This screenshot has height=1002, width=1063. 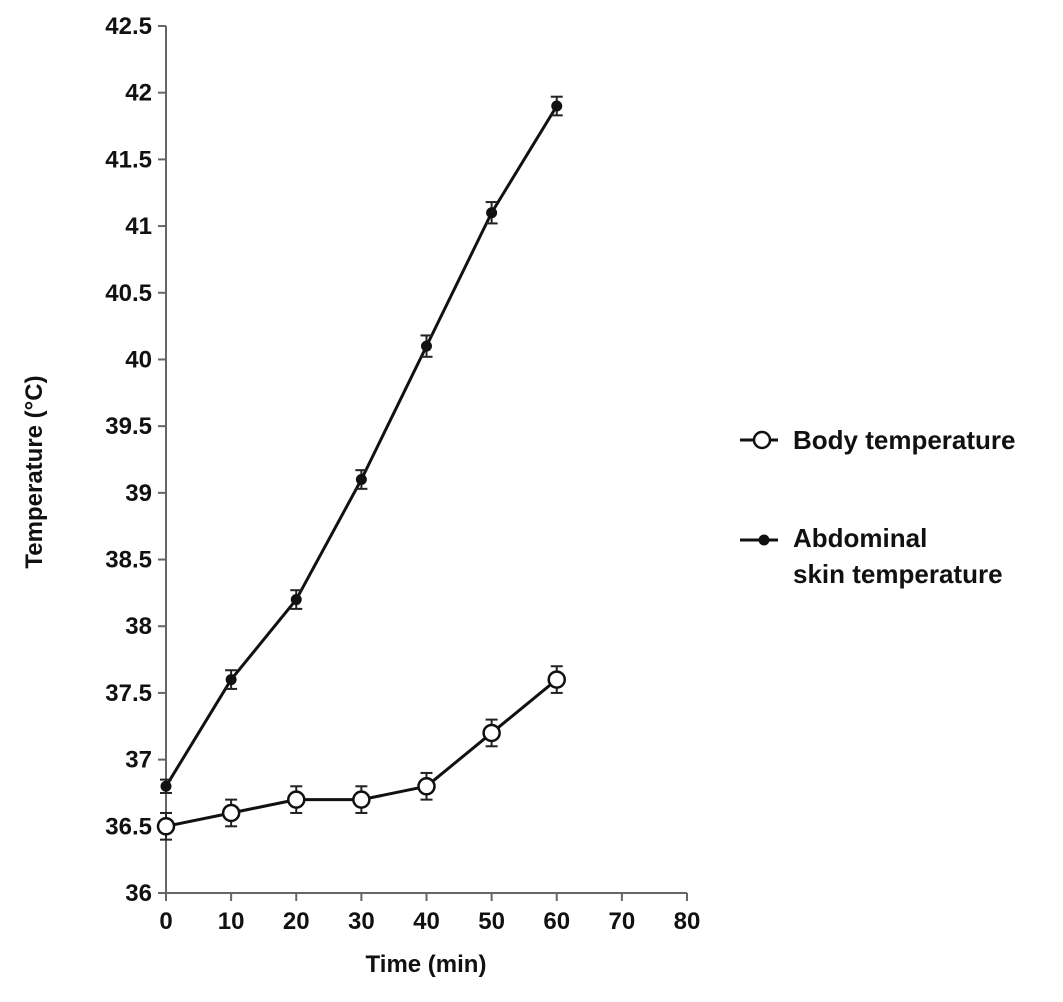 What do you see at coordinates (138, 760) in the screenshot?
I see `y-tick-label: 37` at bounding box center [138, 760].